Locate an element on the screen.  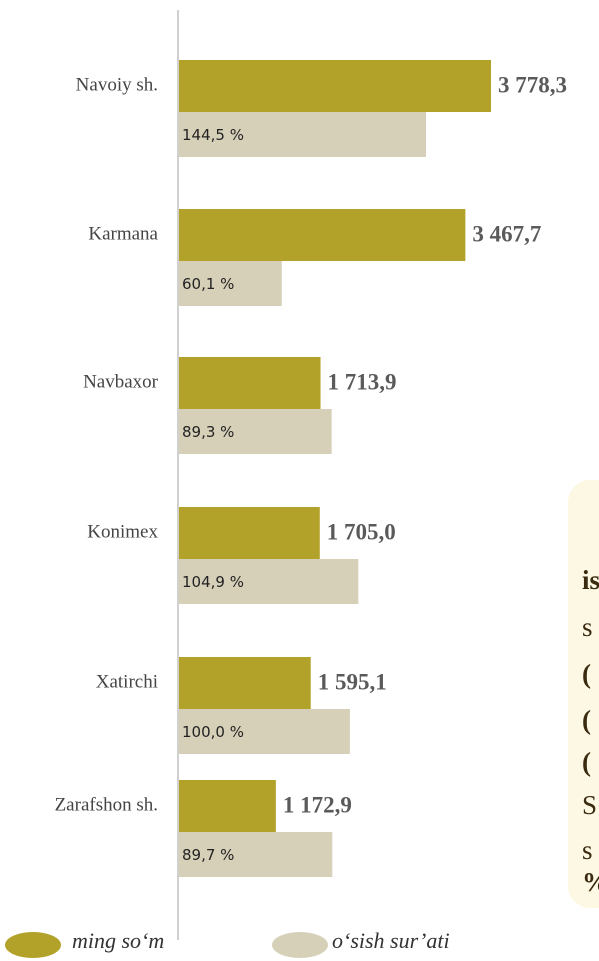
category-label: Zarafshon sh. is located at coordinates (106, 804).